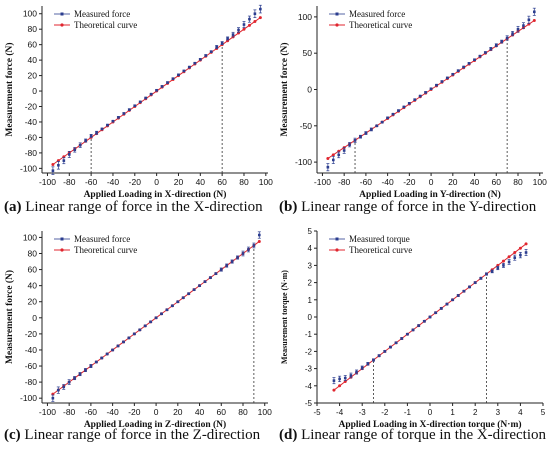 This screenshot has width=550, height=449. I want to click on y-tick-label: -50, so click(306, 126).